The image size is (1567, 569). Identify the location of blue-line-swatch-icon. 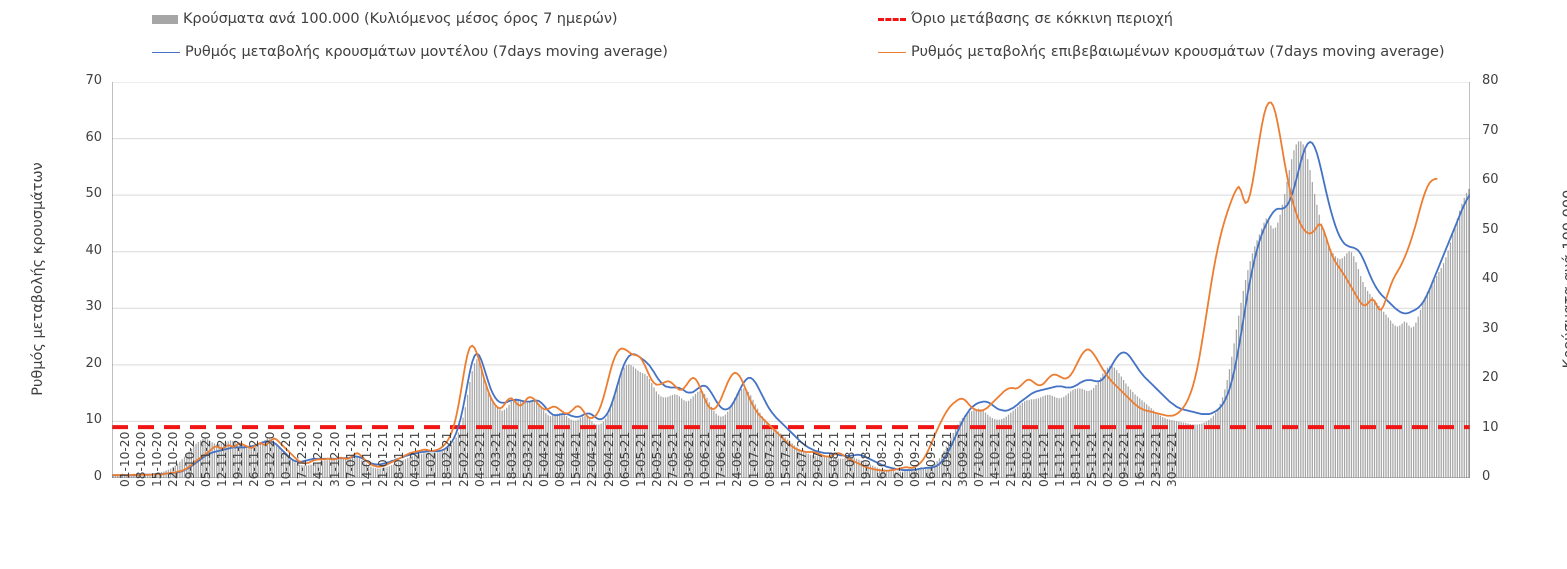
(166, 52).